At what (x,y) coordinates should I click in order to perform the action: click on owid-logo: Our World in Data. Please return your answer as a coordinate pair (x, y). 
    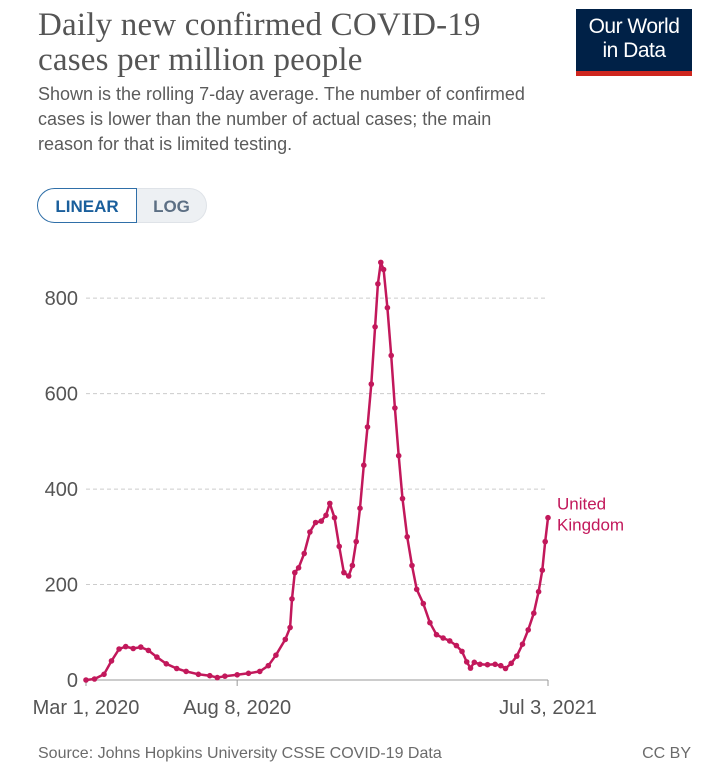
    Looking at the image, I should click on (634, 42).